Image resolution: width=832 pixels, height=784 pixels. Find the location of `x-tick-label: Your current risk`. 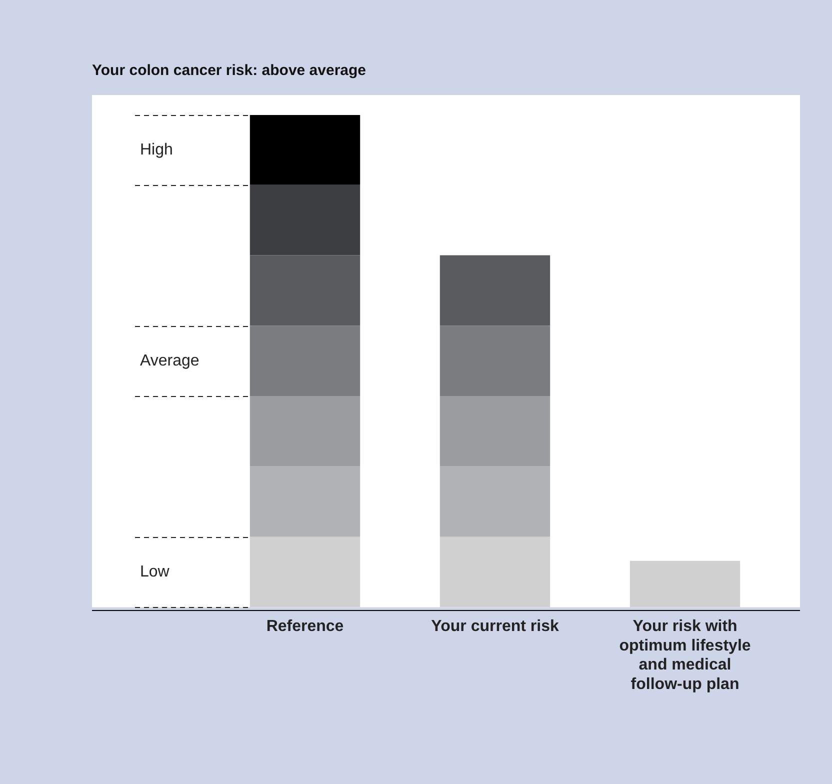

x-tick-label: Your current risk is located at coordinates (495, 627).